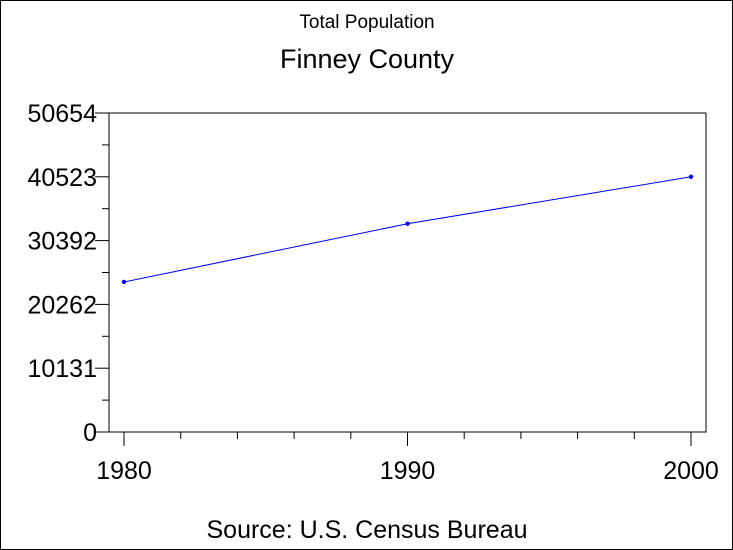 This screenshot has width=733, height=550. Describe the element at coordinates (124, 471) in the screenshot. I see `x-tick-label: 1980` at that location.